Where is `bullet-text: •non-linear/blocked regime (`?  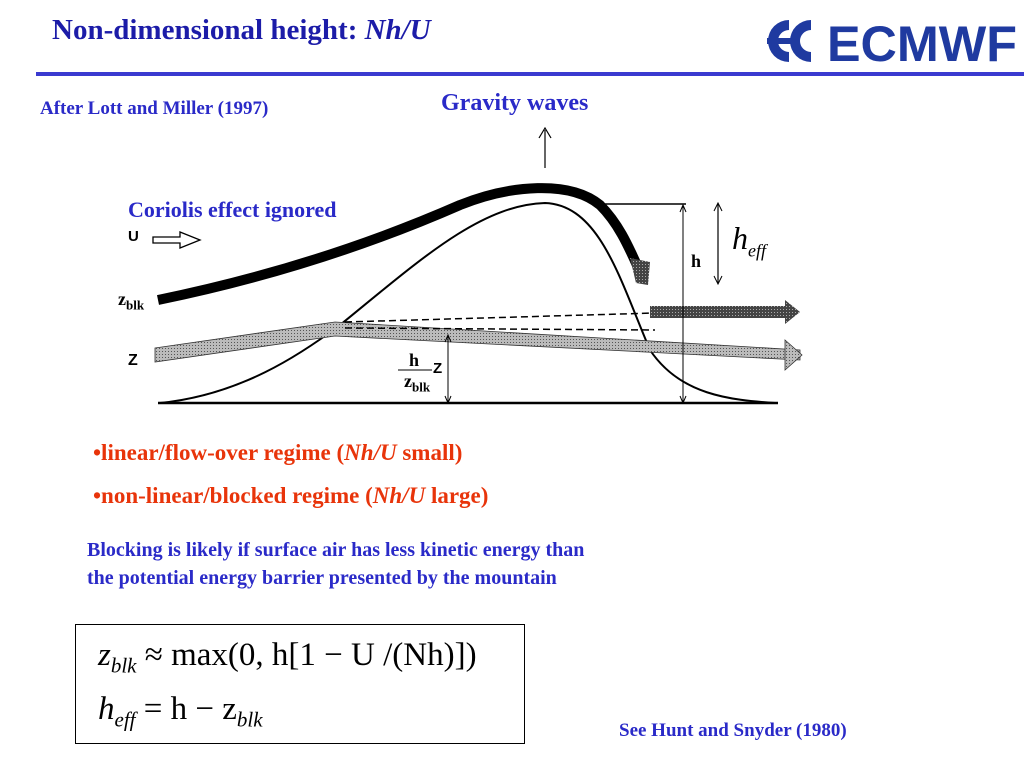 bullet-text: •non-linear/blocked regime ( is located at coordinates (233, 495).